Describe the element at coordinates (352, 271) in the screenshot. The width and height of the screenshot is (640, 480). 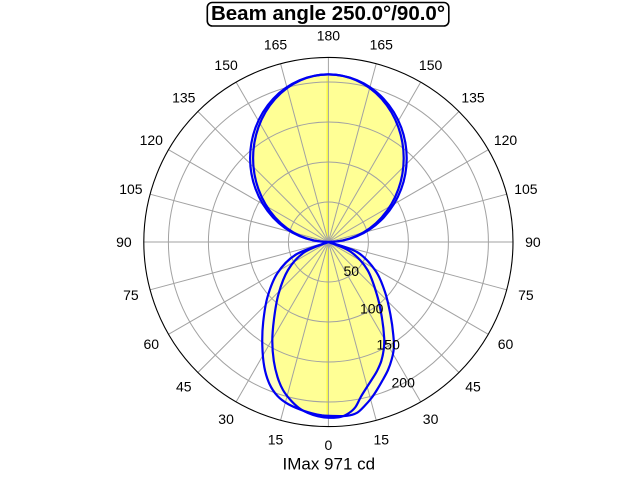
I see `svg-text: 50` at that location.